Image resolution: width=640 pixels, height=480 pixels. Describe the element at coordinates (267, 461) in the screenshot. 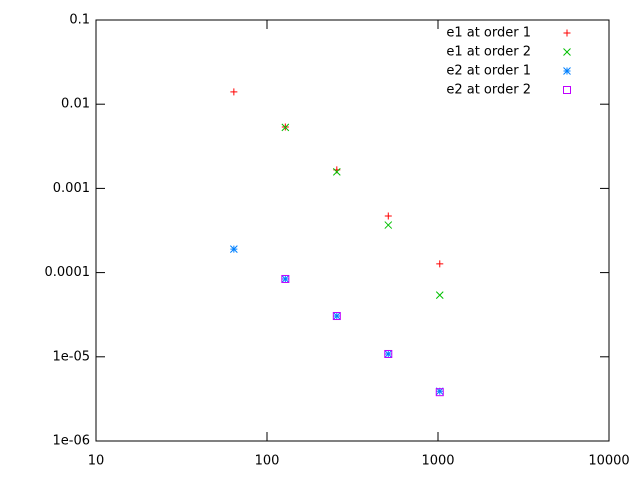

I see `x-tick-label: 100` at that location.